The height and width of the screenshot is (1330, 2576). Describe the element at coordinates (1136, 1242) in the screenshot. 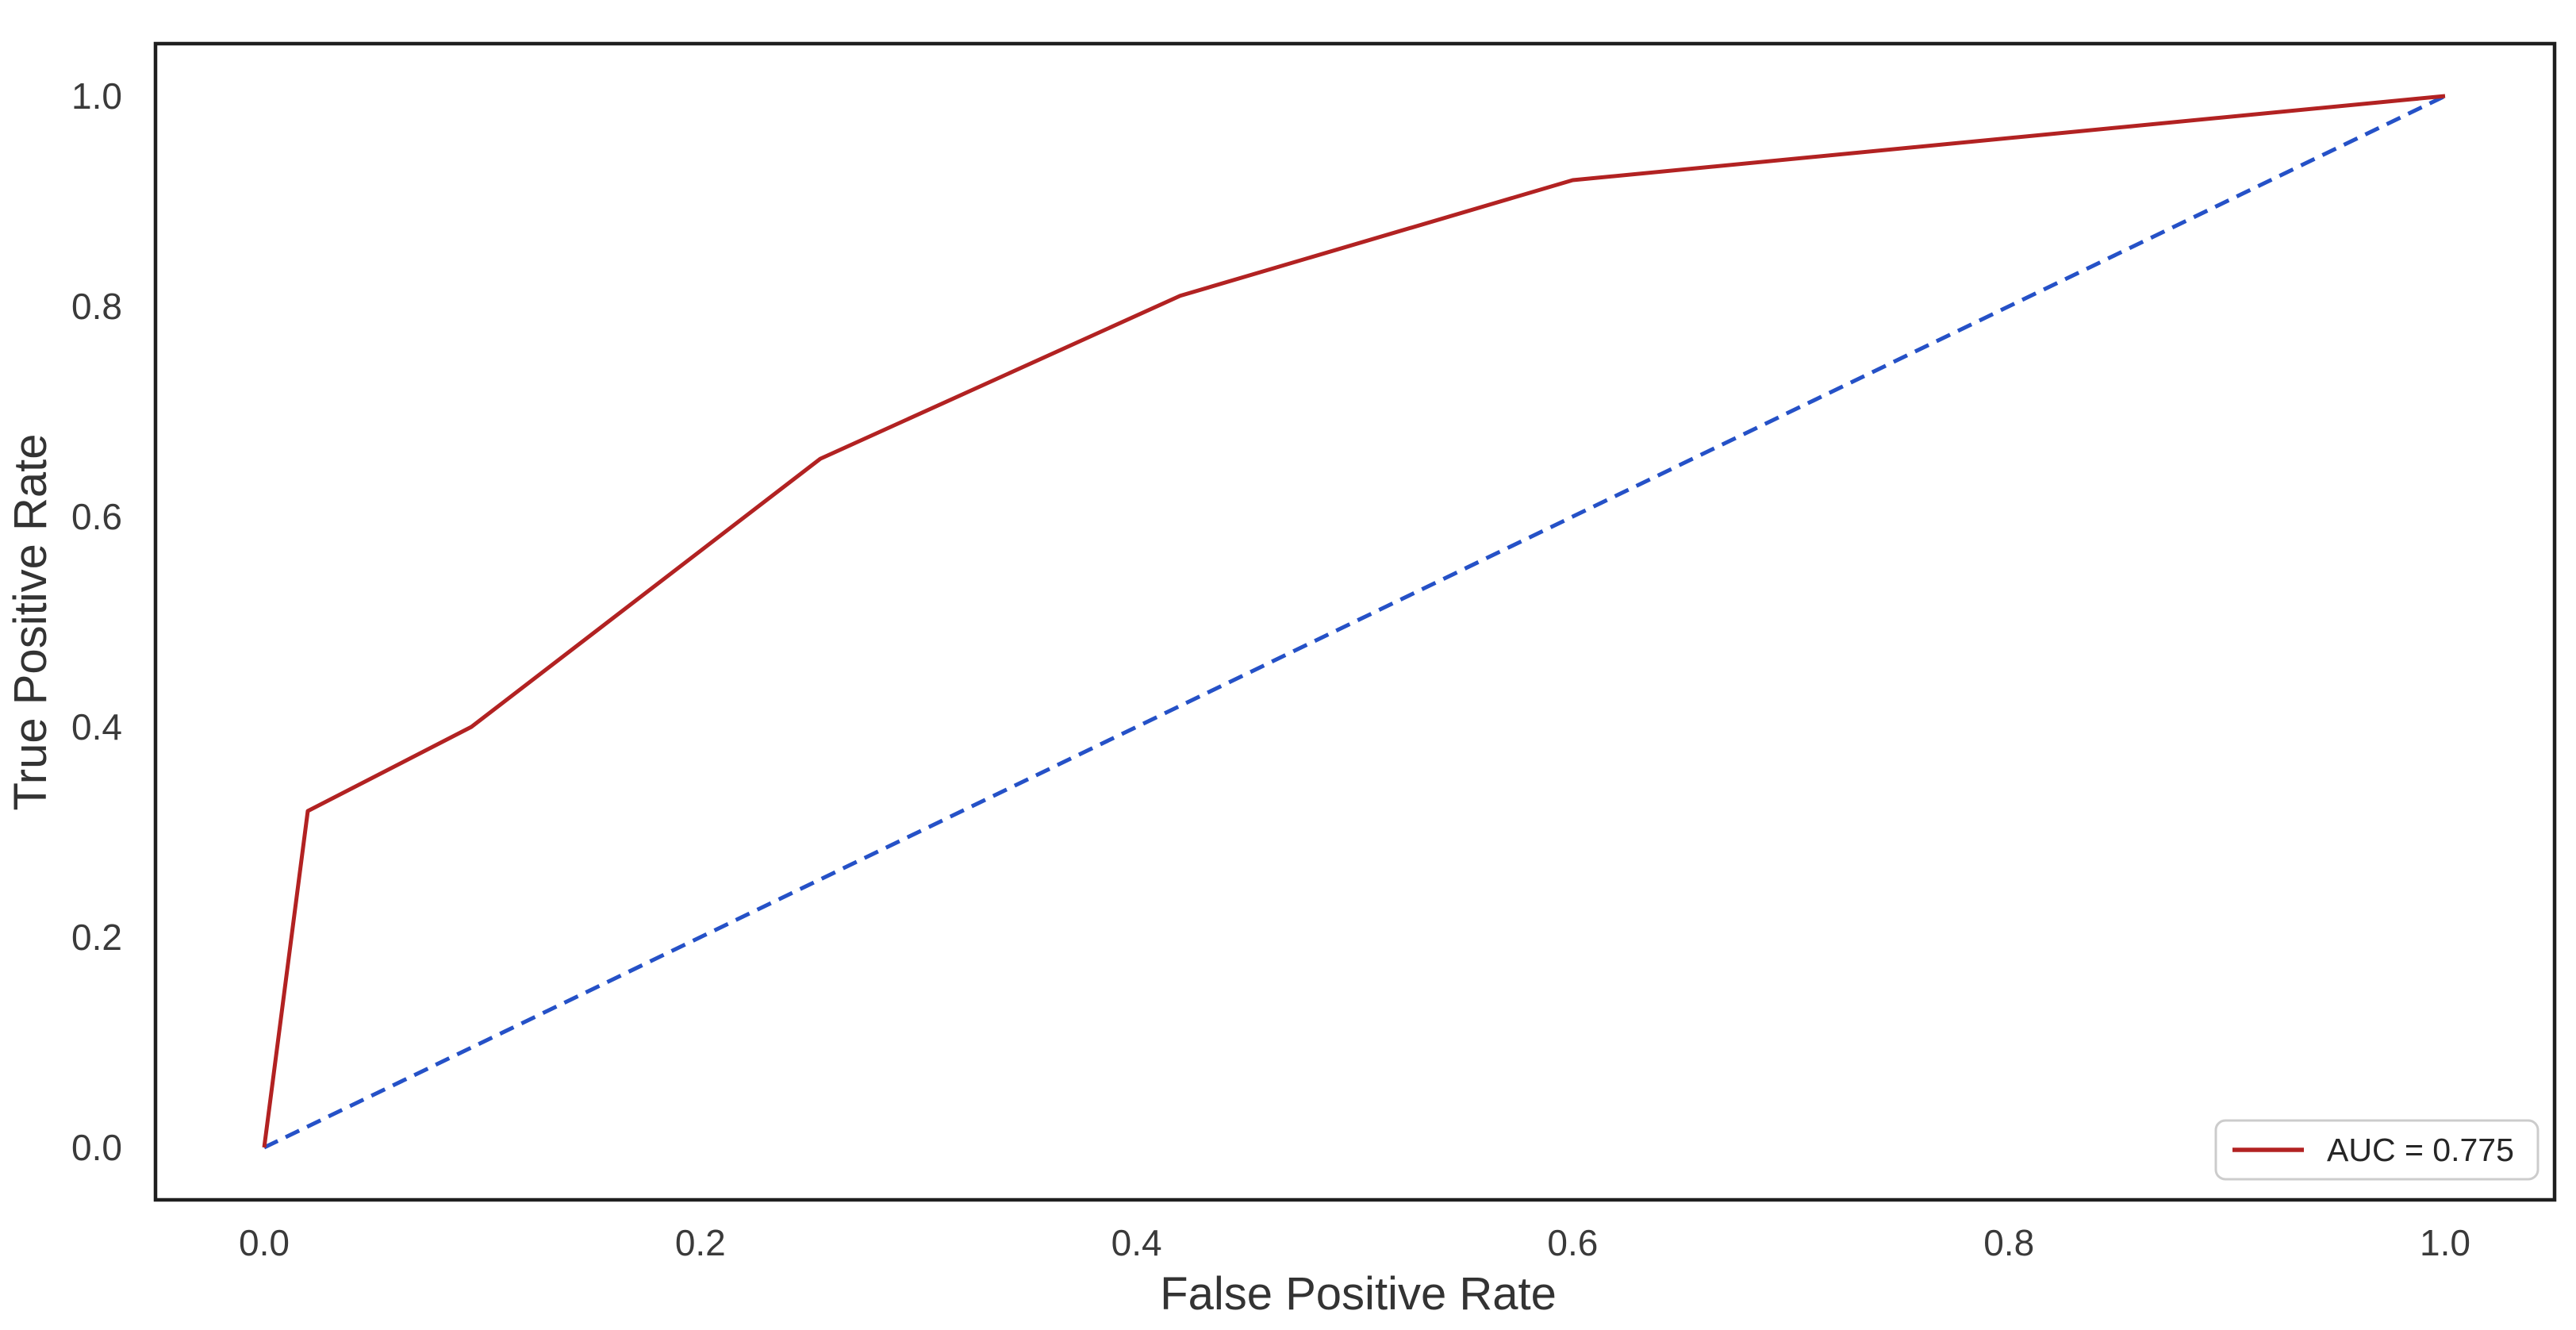

I see `x-tick-label: 0.4` at that location.